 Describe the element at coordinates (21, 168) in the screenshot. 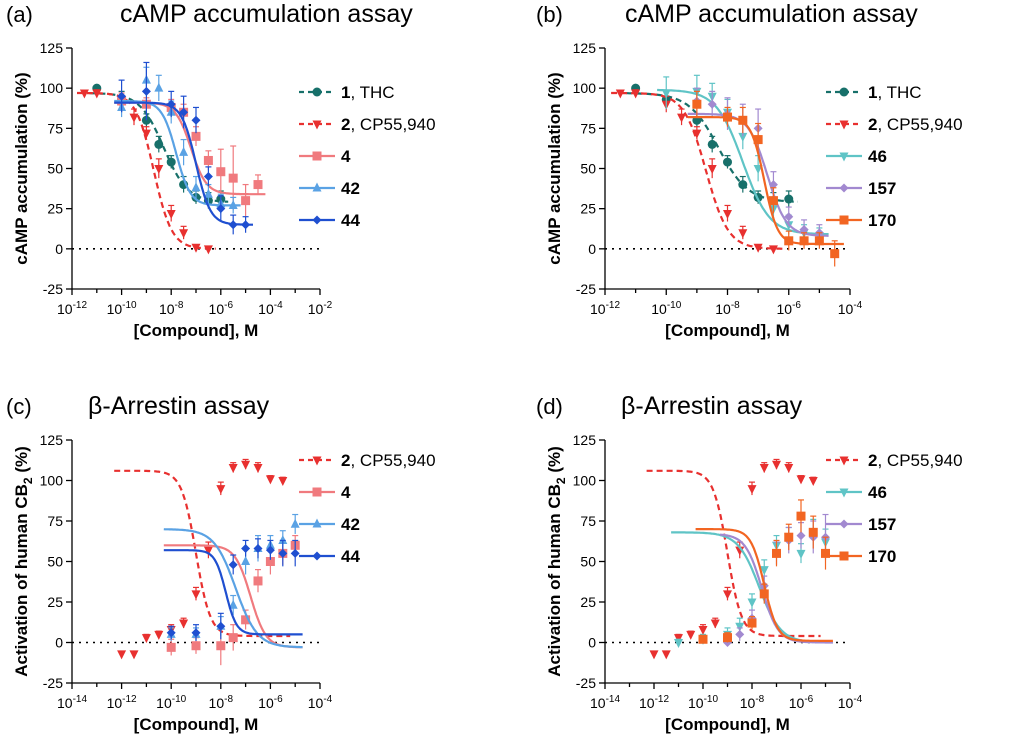

I see `y-axis-title: cAMP accumulation (%)` at that location.